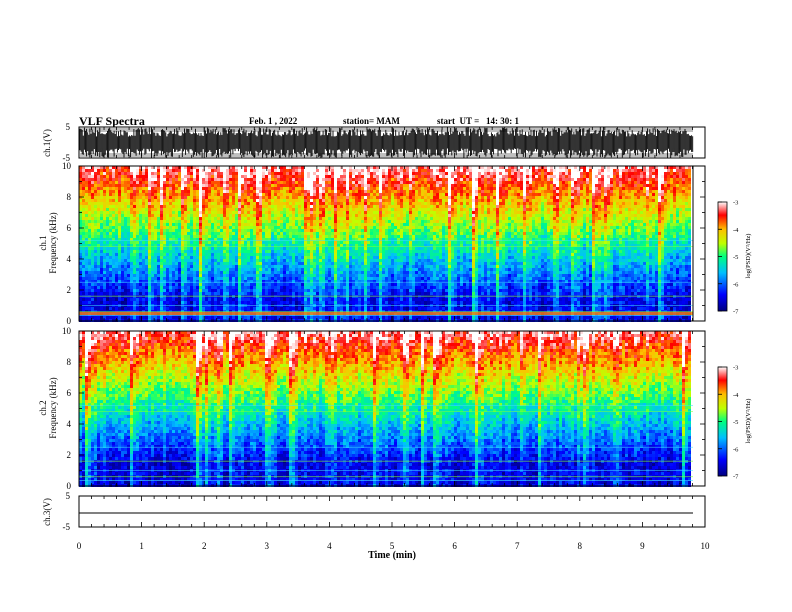 Image resolution: width=792 pixels, height=612 pixels. Describe the element at coordinates (267, 546) in the screenshot. I see `xtick-label: 3` at that location.